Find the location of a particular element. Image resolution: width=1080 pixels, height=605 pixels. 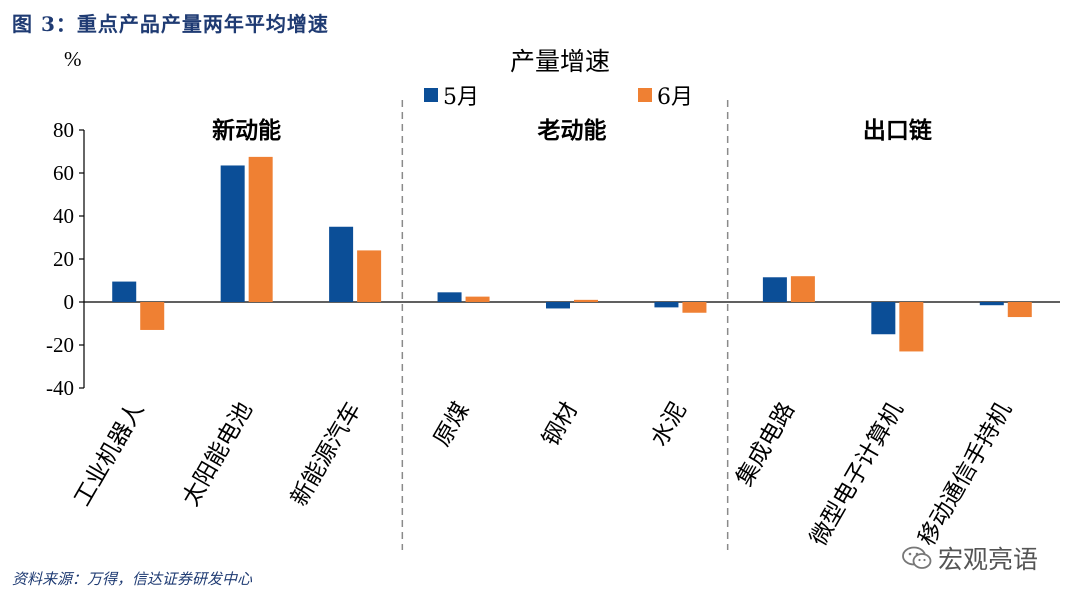

category-label: 水泥 is located at coordinates (669, 424).